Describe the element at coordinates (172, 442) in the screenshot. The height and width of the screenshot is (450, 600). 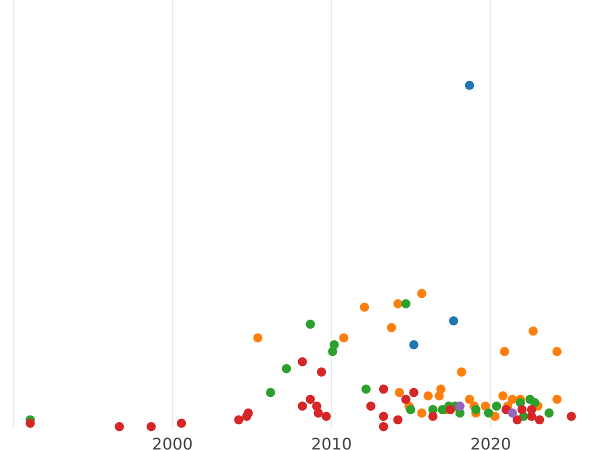
I see `x-tick-label: 2000` at that location.